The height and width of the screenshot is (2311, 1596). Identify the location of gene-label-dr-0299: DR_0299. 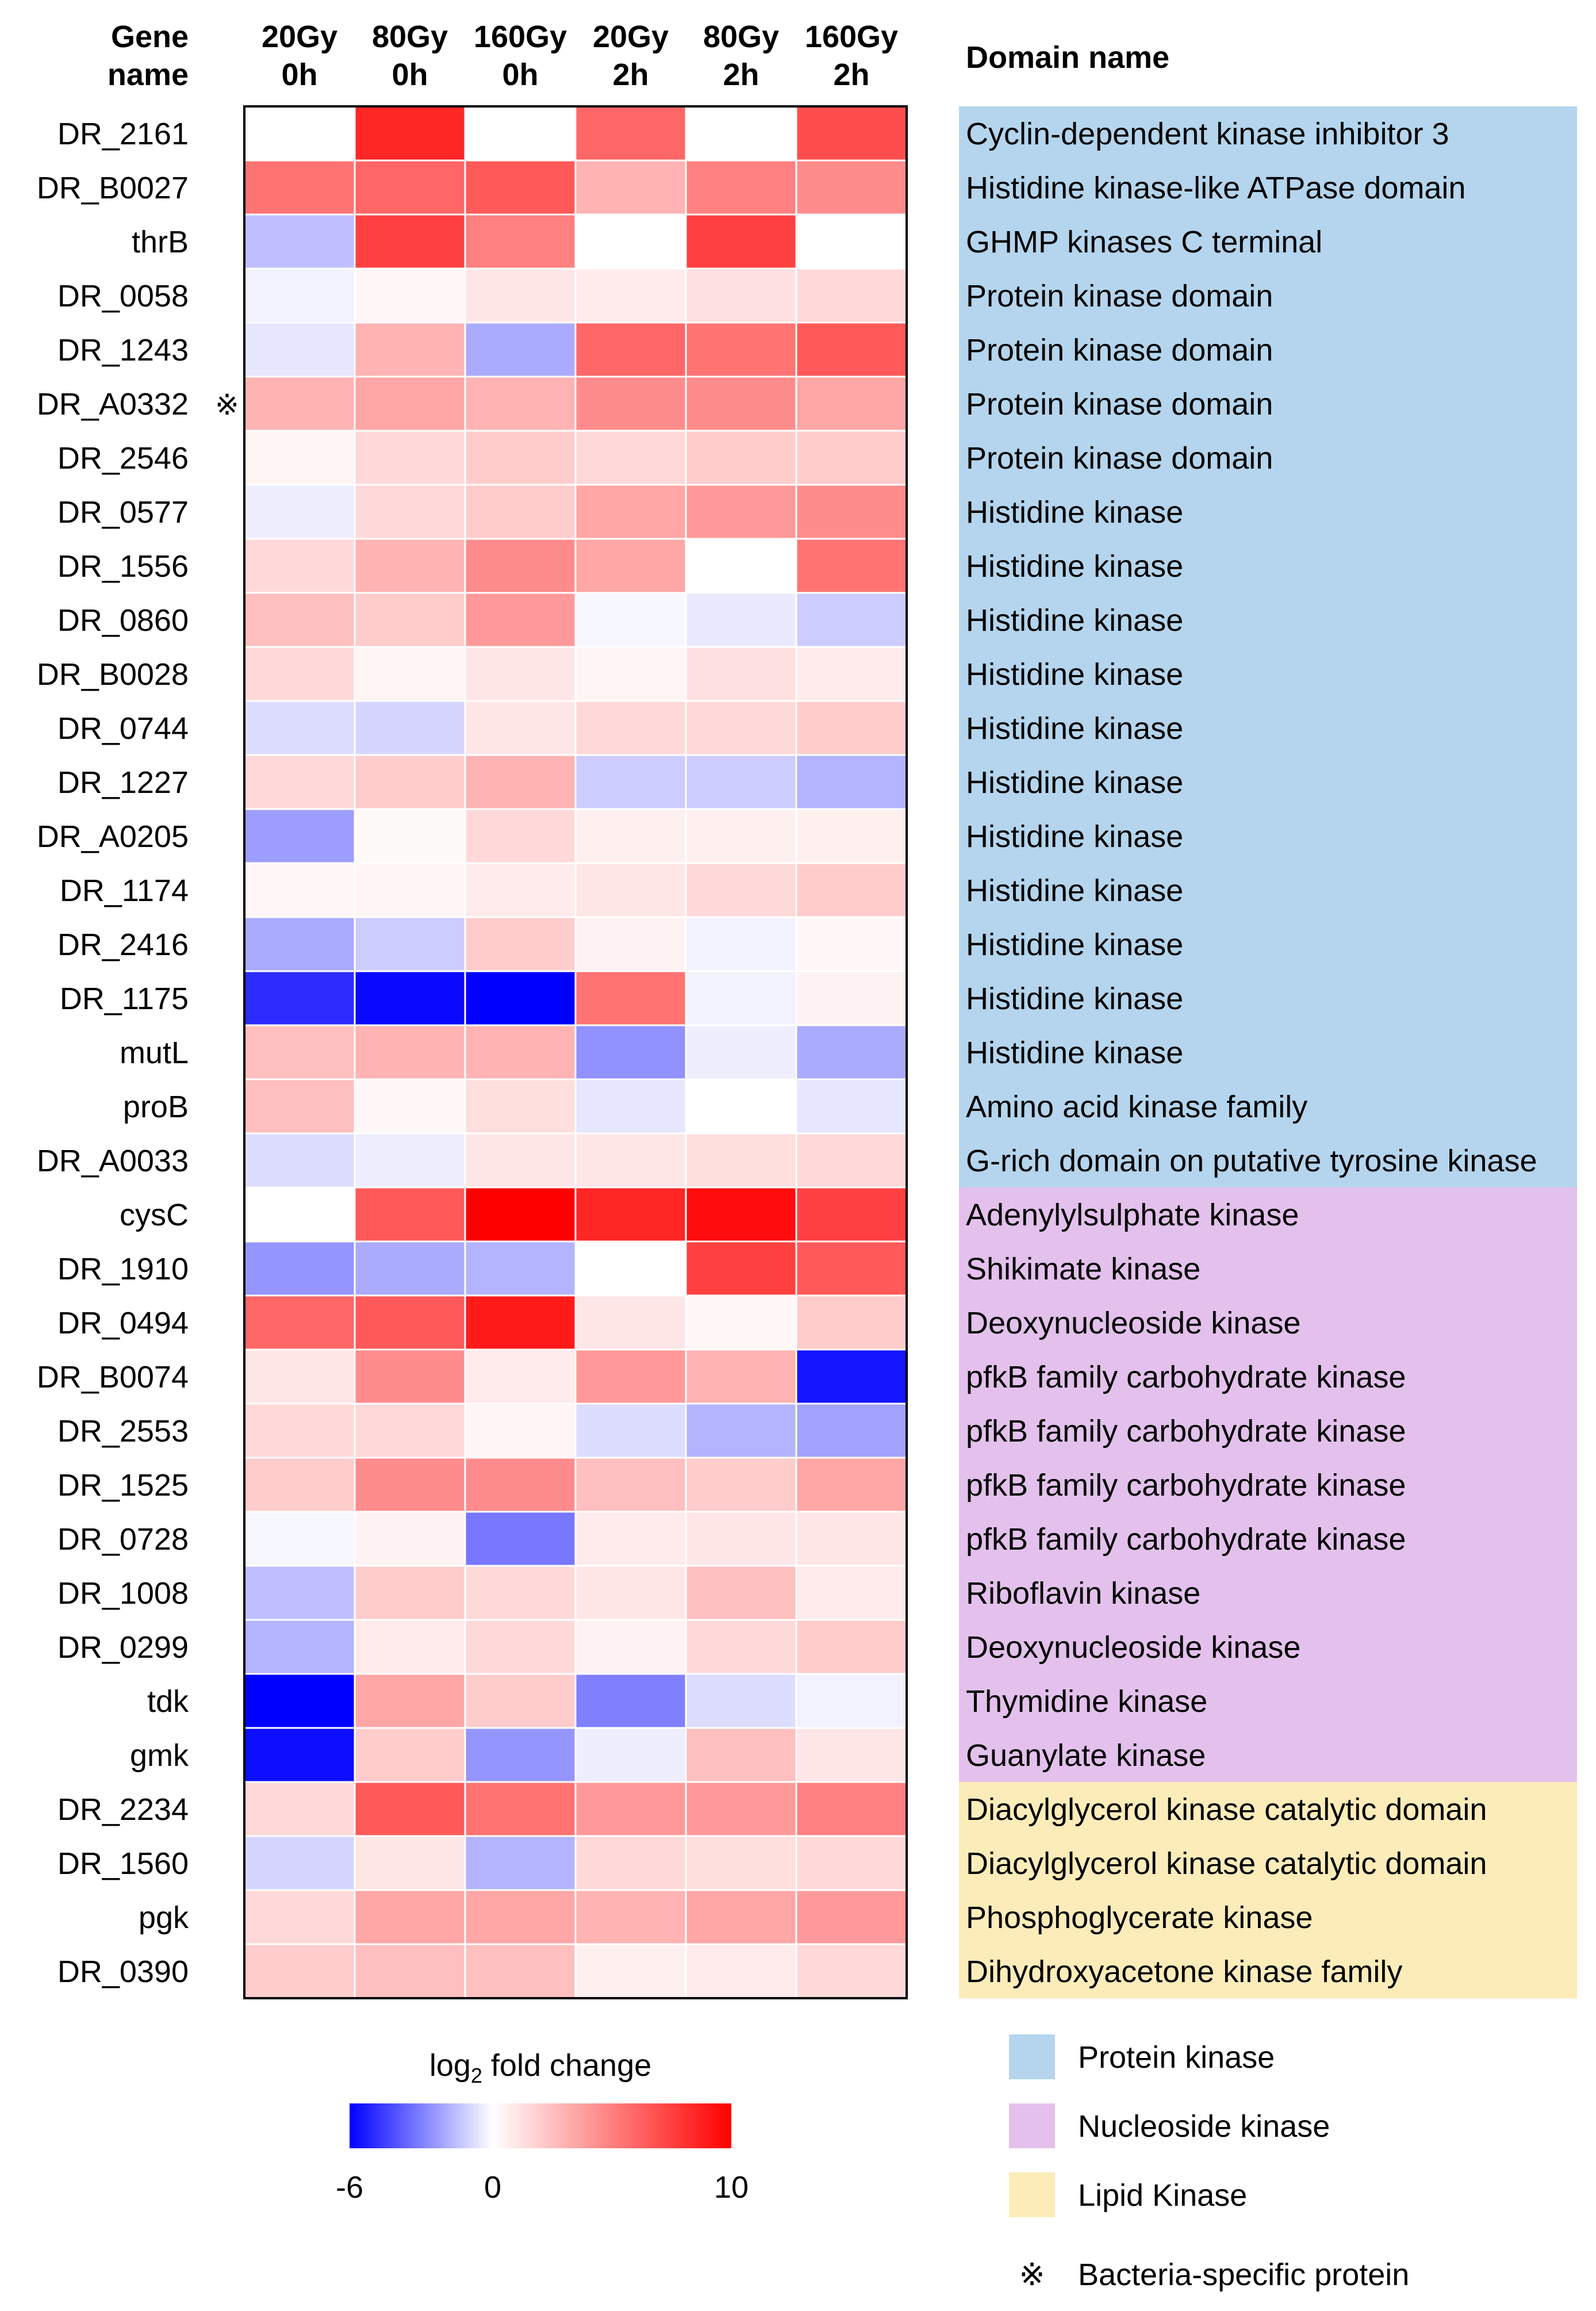
(123, 1647).